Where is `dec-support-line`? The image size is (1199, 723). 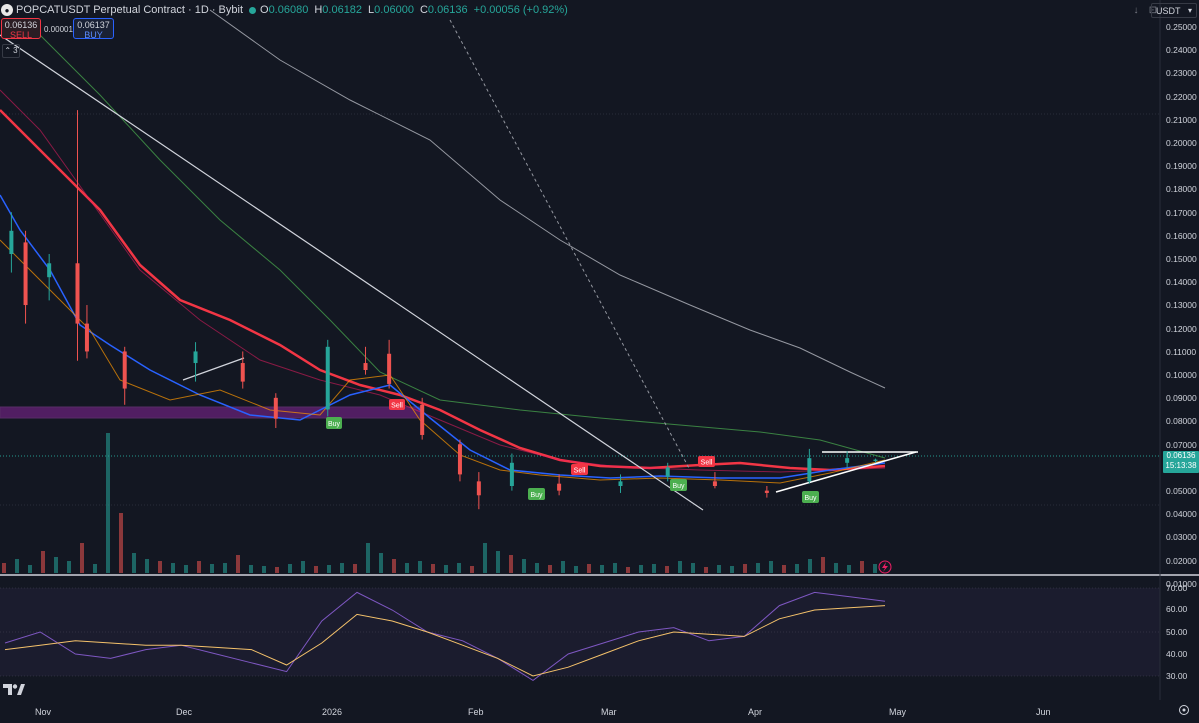
dec-support-line is located at coordinates (213, 369).